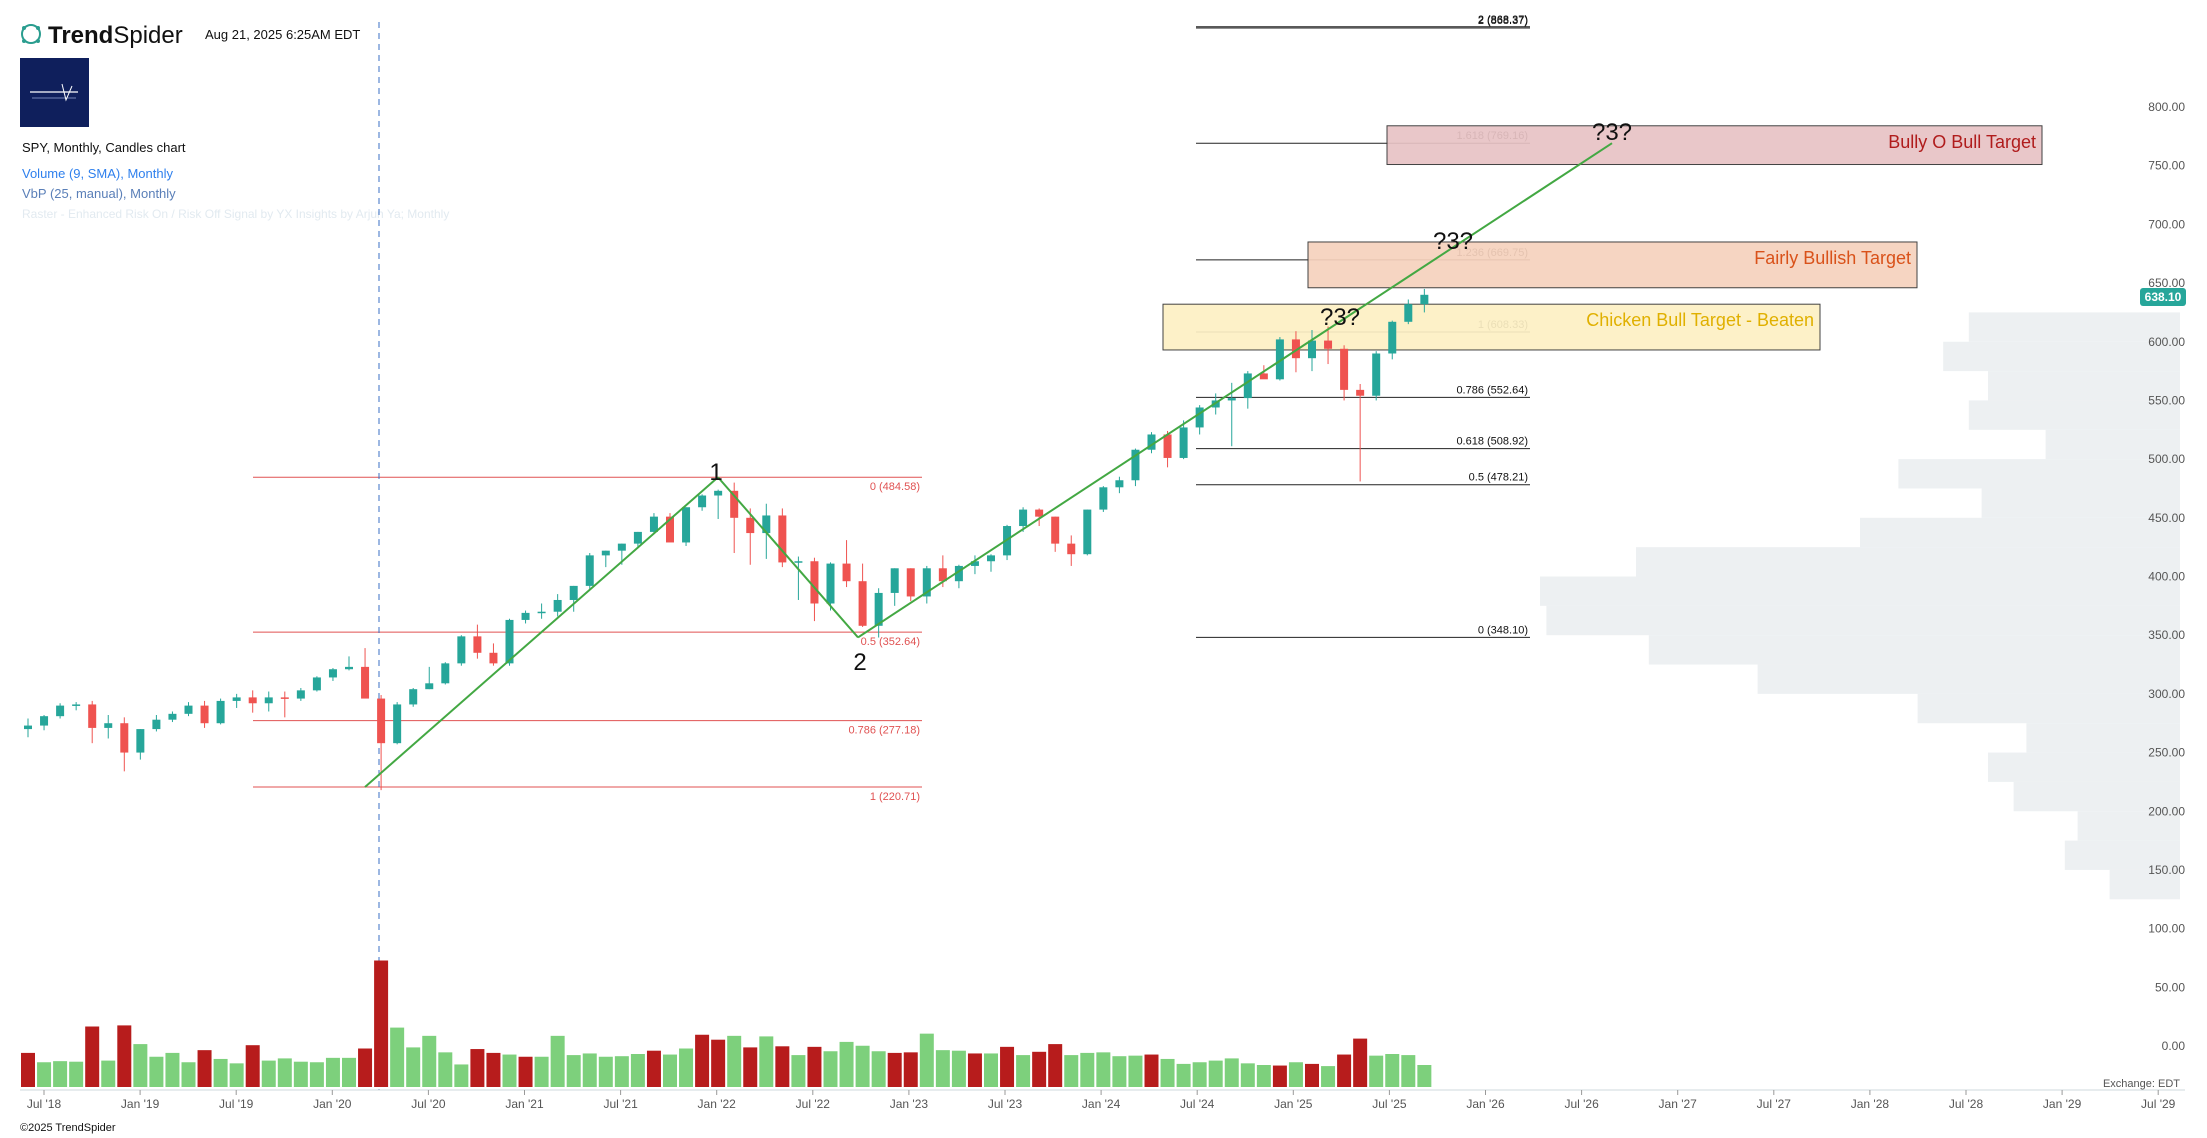  What do you see at coordinates (895, 797) in the screenshot?
I see `fib-left-label: 1 (220.71)` at bounding box center [895, 797].